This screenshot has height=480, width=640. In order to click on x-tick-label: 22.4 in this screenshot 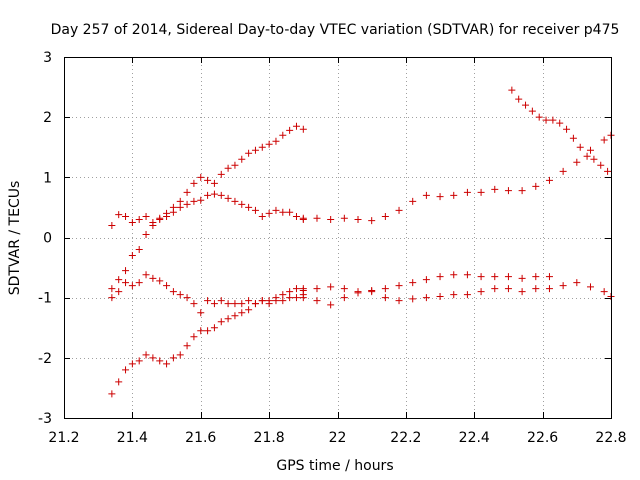, I will do `click(474, 438)`.